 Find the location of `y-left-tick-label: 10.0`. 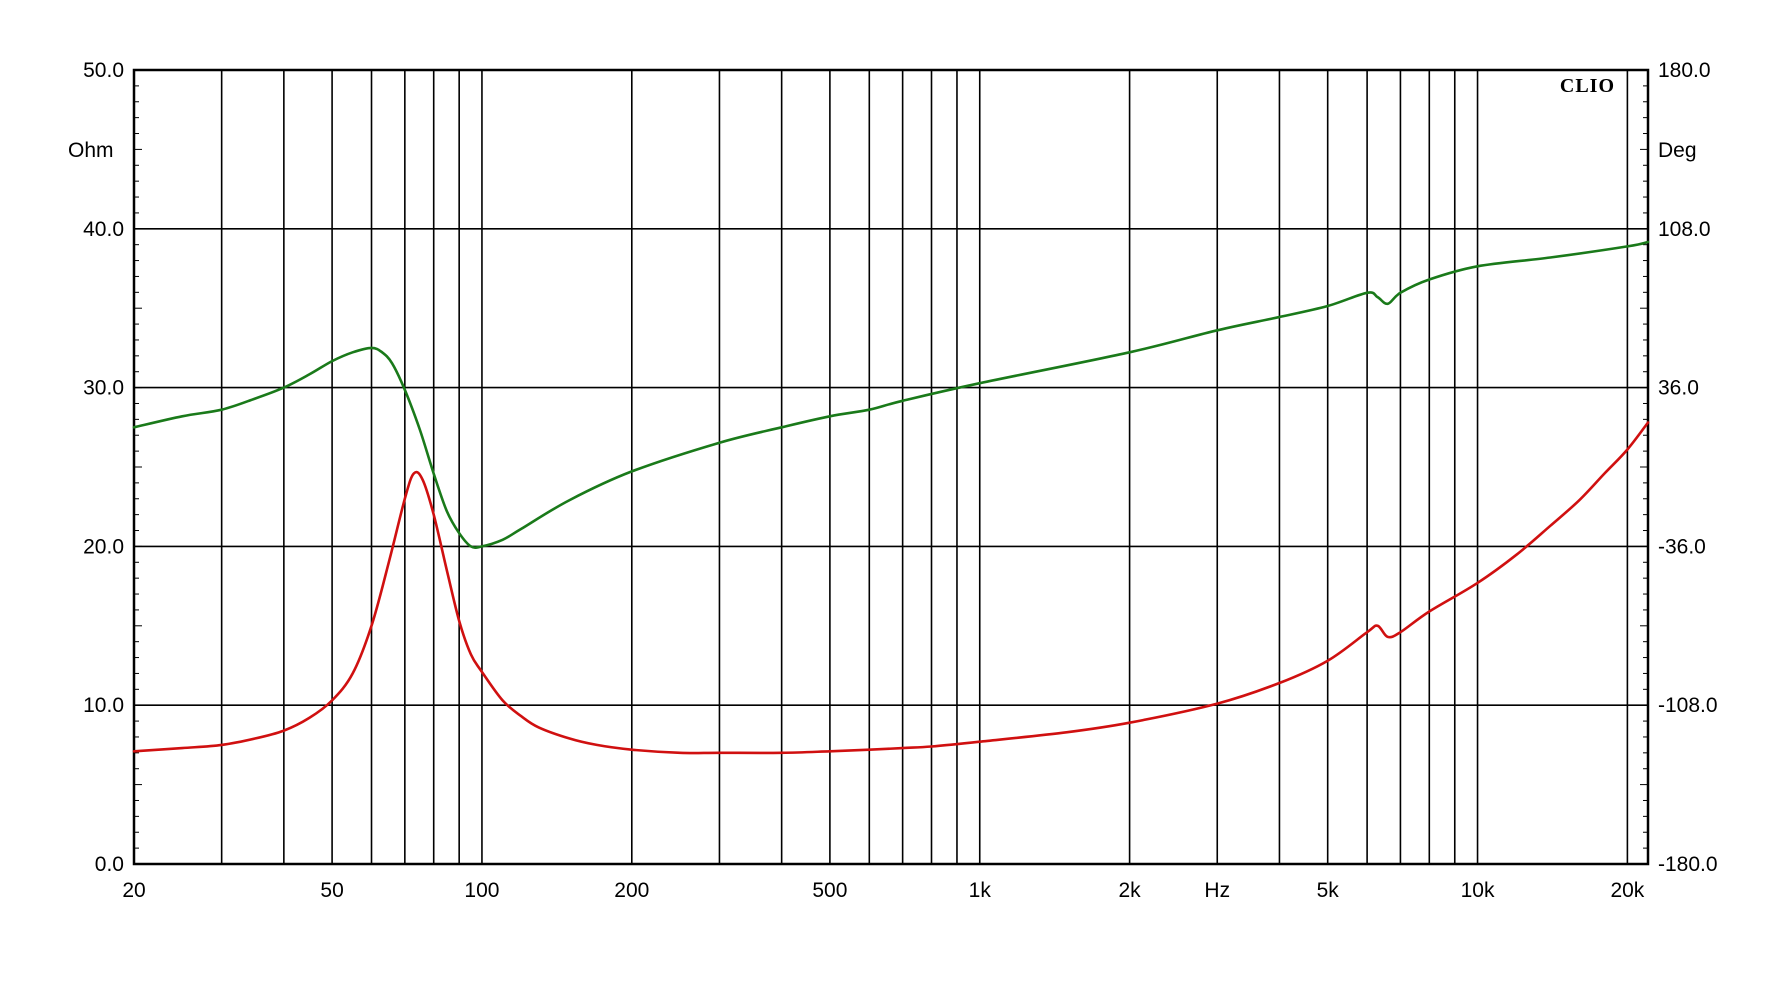

y-left-tick-label: 10.0 is located at coordinates (103, 705).